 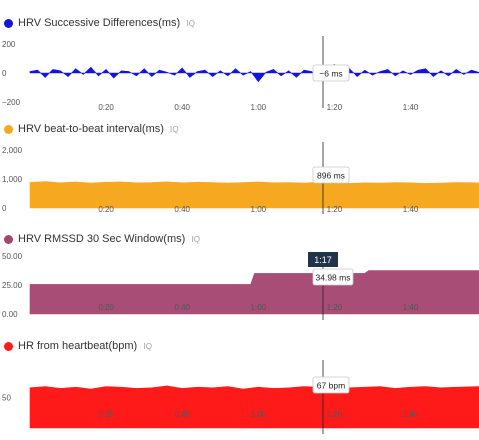 I want to click on chart-title: HRV beat-to-beat interval(ms), so click(x=91, y=129).